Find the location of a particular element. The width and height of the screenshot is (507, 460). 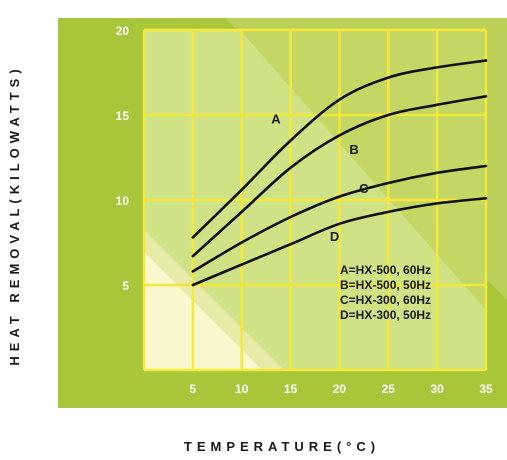

y-tick-labels: 5 10 15 20 is located at coordinates (123, 158).